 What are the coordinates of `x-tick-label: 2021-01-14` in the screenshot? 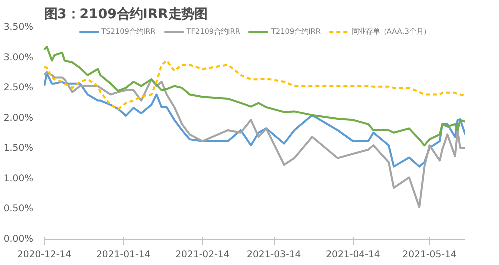 It's located at (123, 255).